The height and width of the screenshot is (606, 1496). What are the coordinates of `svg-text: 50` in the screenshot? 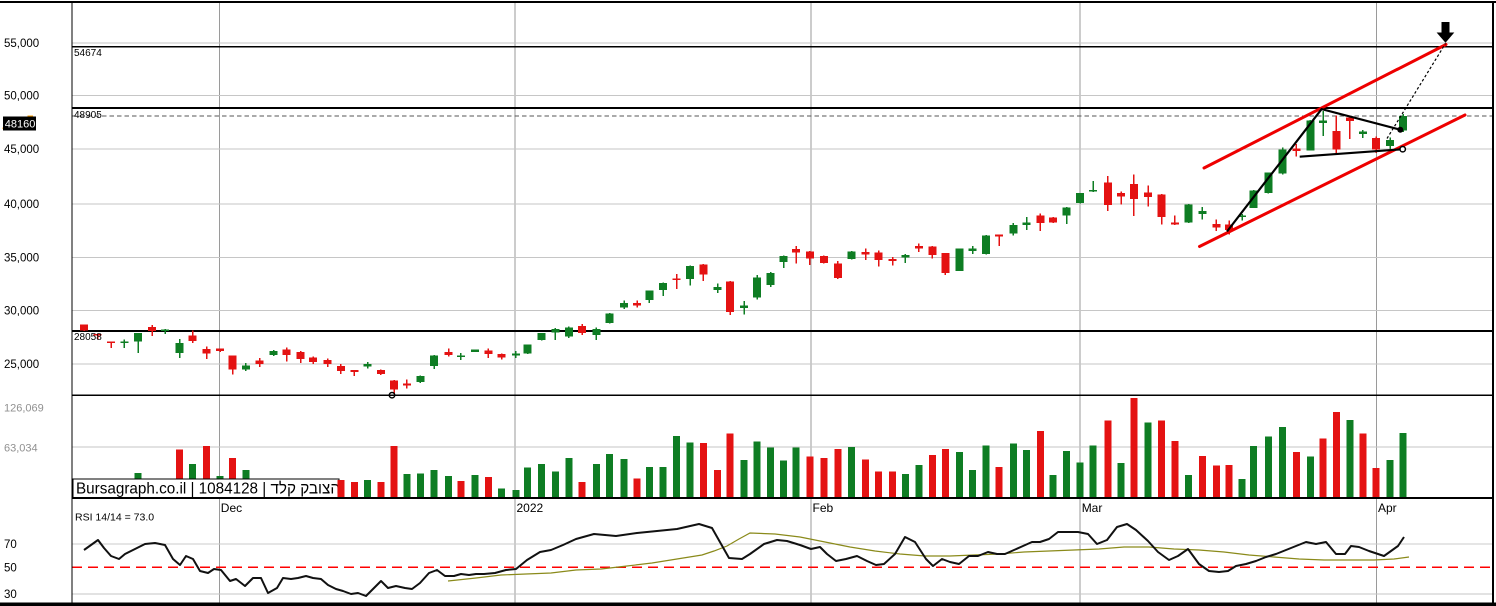 It's located at (10, 568).